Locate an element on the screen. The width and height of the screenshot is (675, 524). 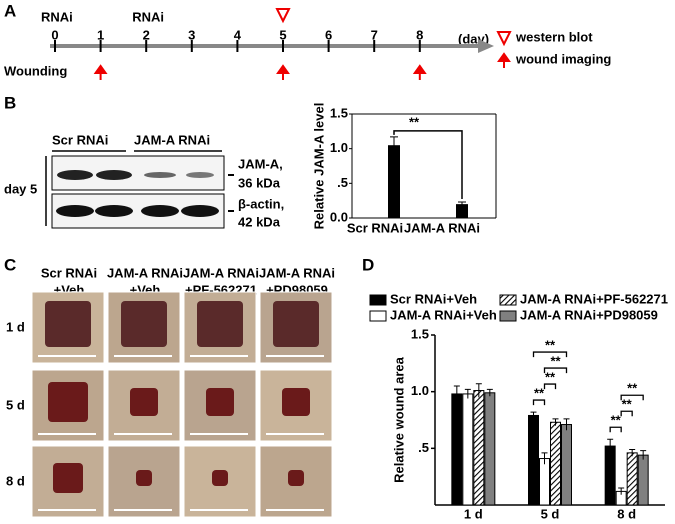
x-tick-label: JAM-A RNAi is located at coordinates (442, 227).